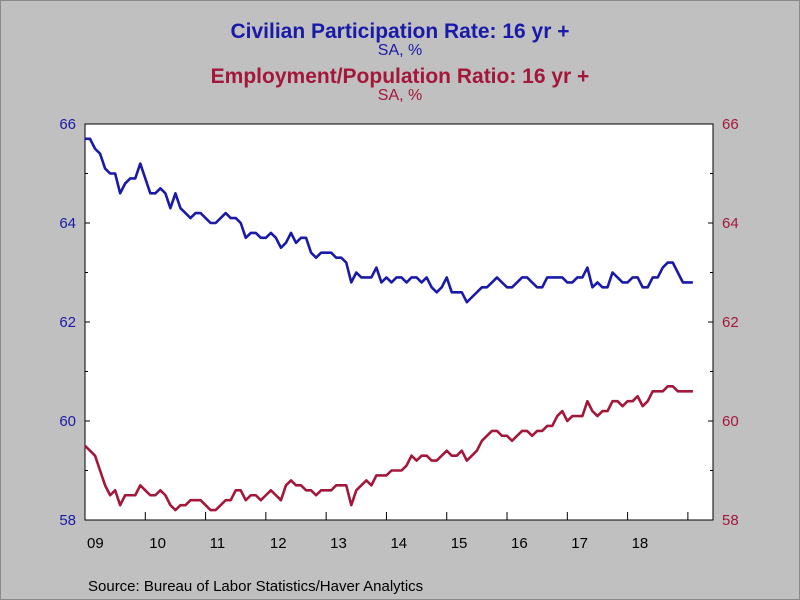  I want to click on x-axis: 09 10 11 12 13 14 15 16 17 18, so click(386, 532).